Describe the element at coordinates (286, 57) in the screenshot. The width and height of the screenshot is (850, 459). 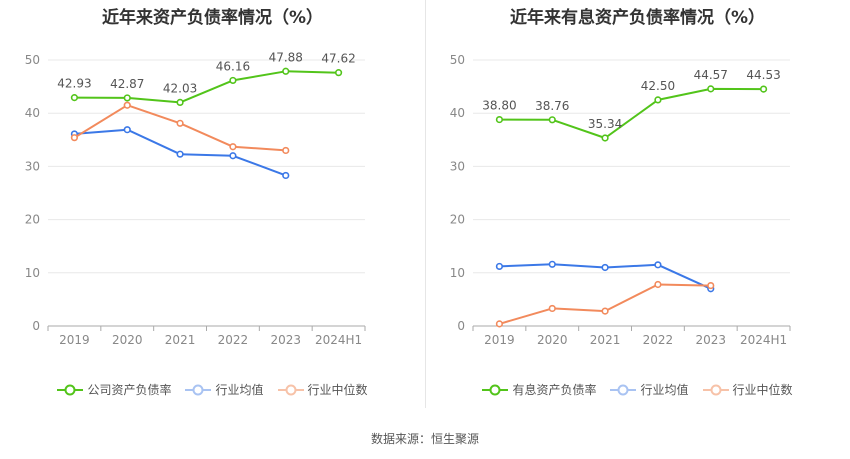
I see `data-label: 47.88` at that location.